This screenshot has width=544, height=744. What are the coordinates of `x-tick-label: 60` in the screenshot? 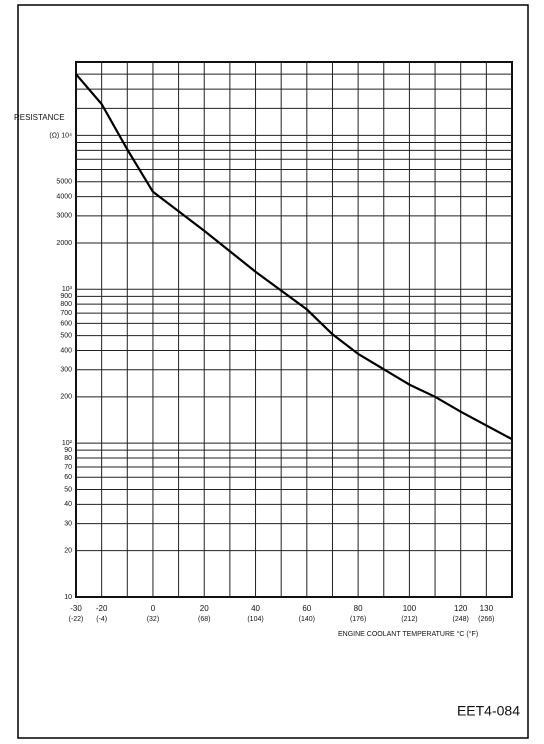 It's located at (306, 608).